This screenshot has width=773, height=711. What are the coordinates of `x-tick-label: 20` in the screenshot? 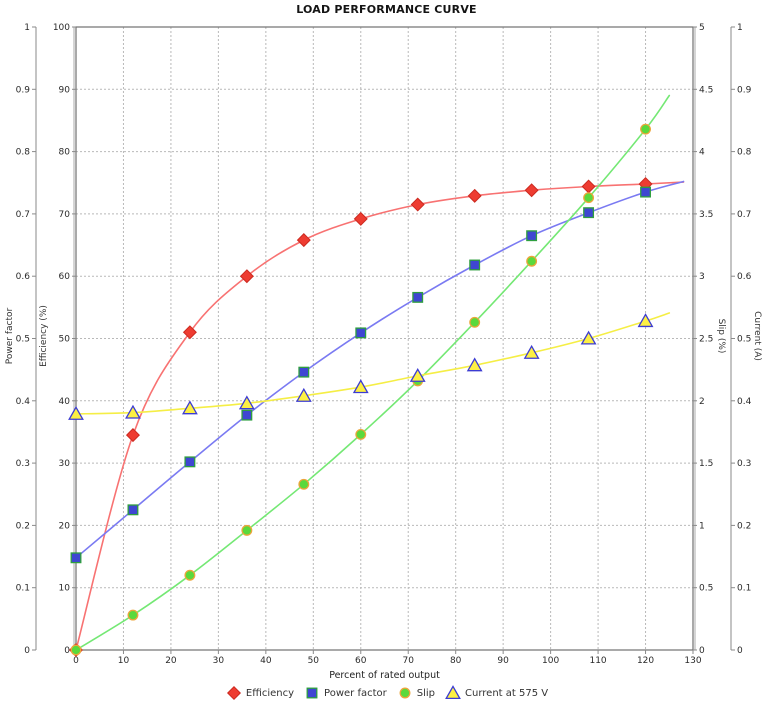 It's located at (171, 661).